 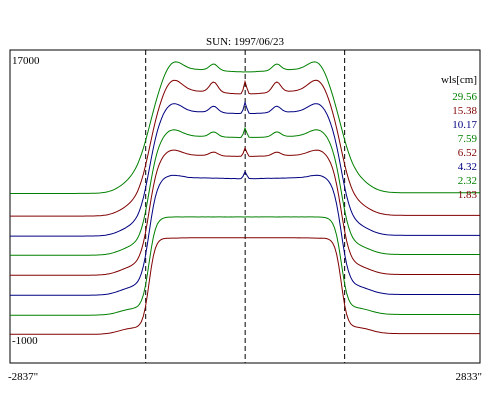 I want to click on x-max-label: 2833", so click(x=469, y=377).